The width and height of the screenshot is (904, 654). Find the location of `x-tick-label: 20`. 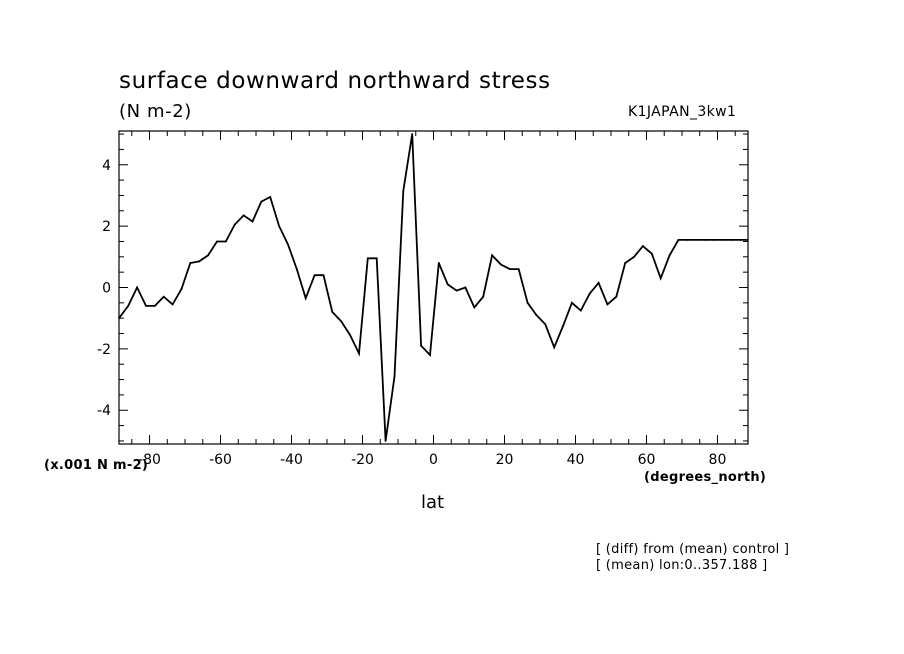

x-tick-label: 20 is located at coordinates (505, 460).